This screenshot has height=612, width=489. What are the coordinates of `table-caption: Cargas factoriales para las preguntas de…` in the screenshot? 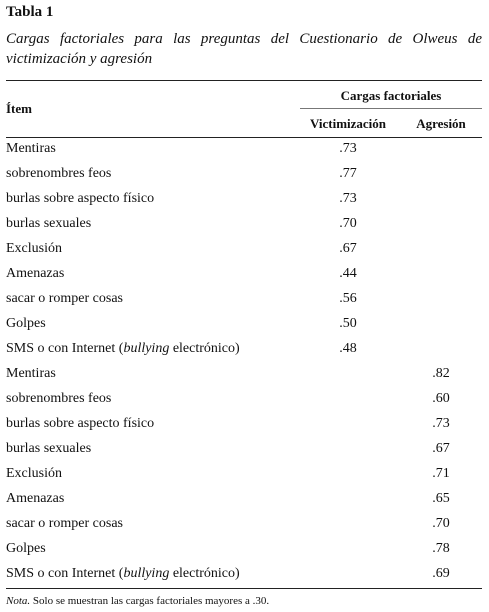 It's located at (244, 49).